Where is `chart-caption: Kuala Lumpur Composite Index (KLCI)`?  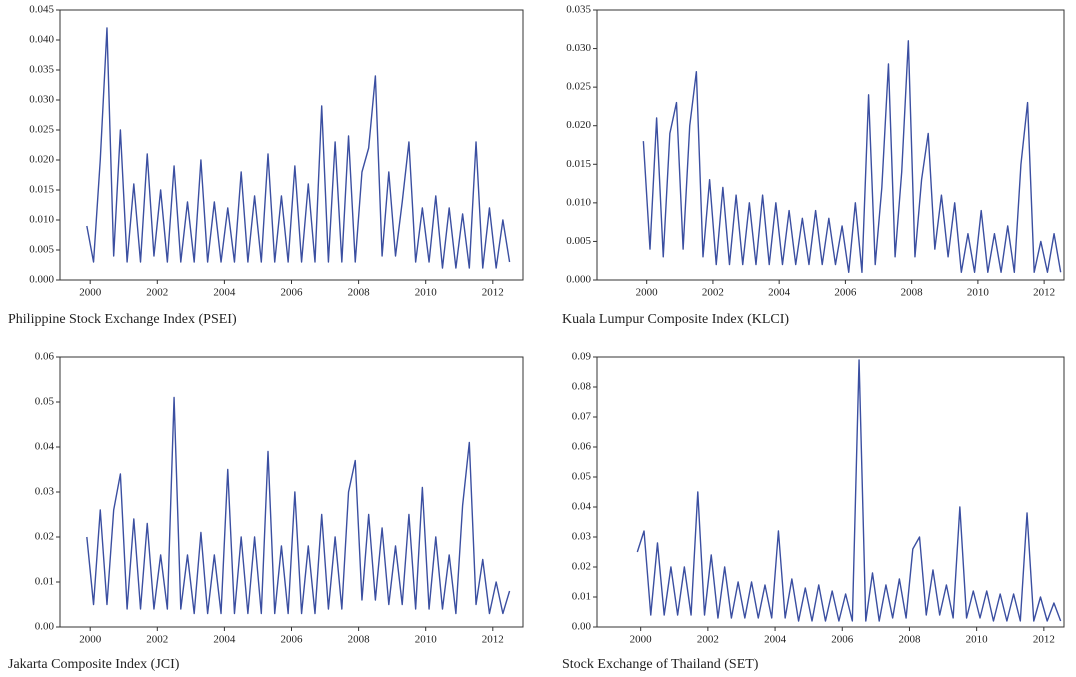 chart-caption: Kuala Lumpur Composite Index (KLCI) is located at coordinates (675, 319).